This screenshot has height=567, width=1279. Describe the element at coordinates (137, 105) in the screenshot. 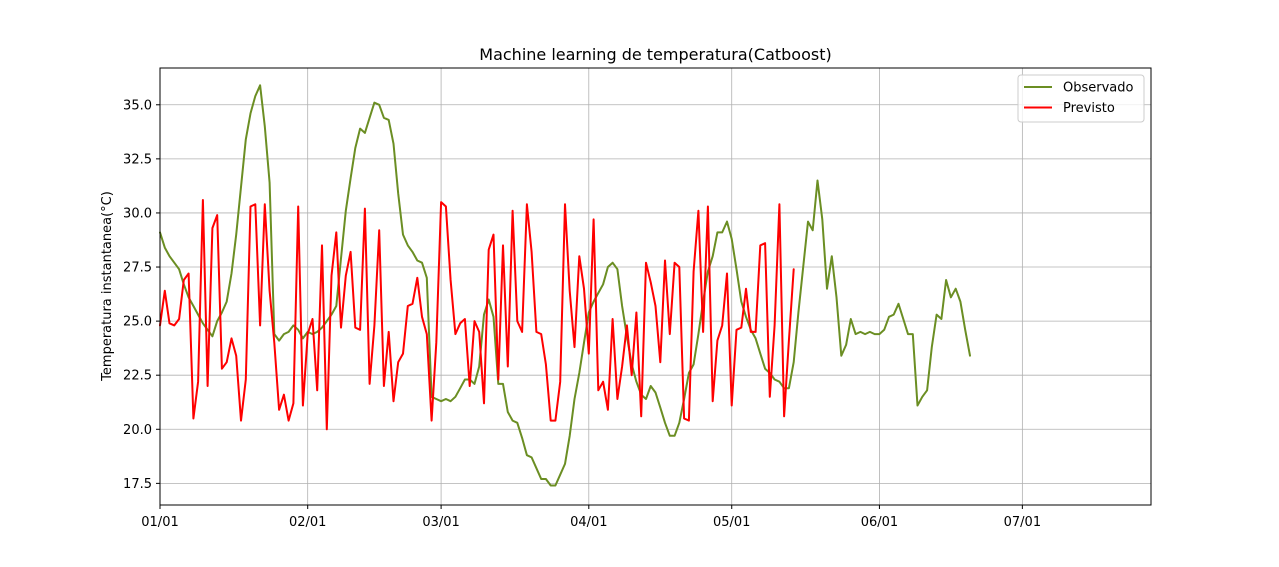

I see `y-tick-label: 35.0` at that location.